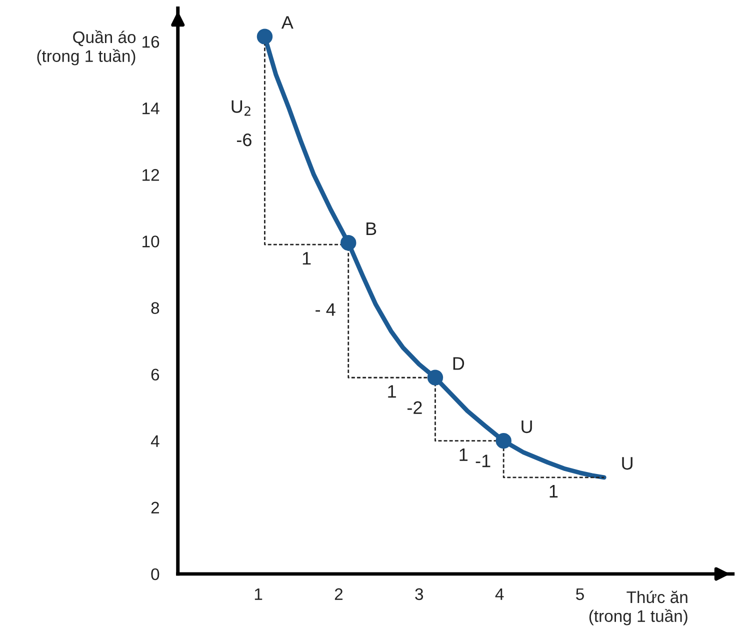 The image size is (735, 637). Describe the element at coordinates (244, 139) in the screenshot. I see `annotation: -6` at that location.